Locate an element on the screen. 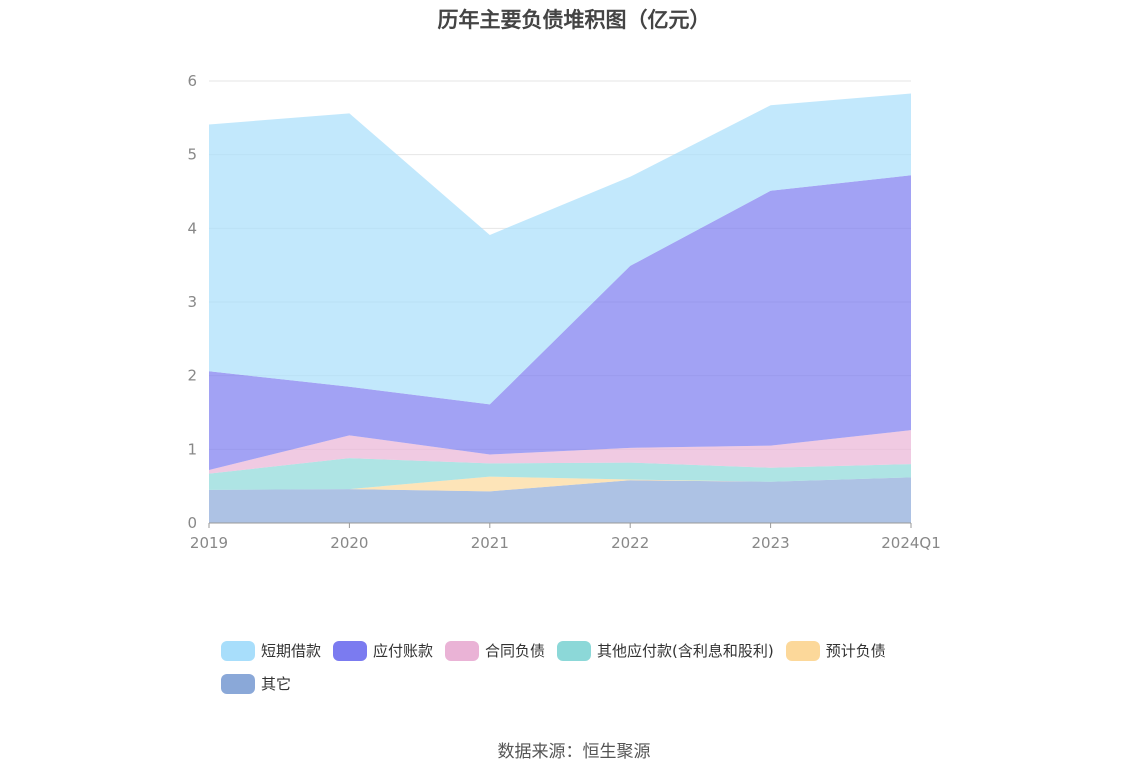 The height and width of the screenshot is (776, 1148). x-tick-label: 2022 is located at coordinates (630, 543).